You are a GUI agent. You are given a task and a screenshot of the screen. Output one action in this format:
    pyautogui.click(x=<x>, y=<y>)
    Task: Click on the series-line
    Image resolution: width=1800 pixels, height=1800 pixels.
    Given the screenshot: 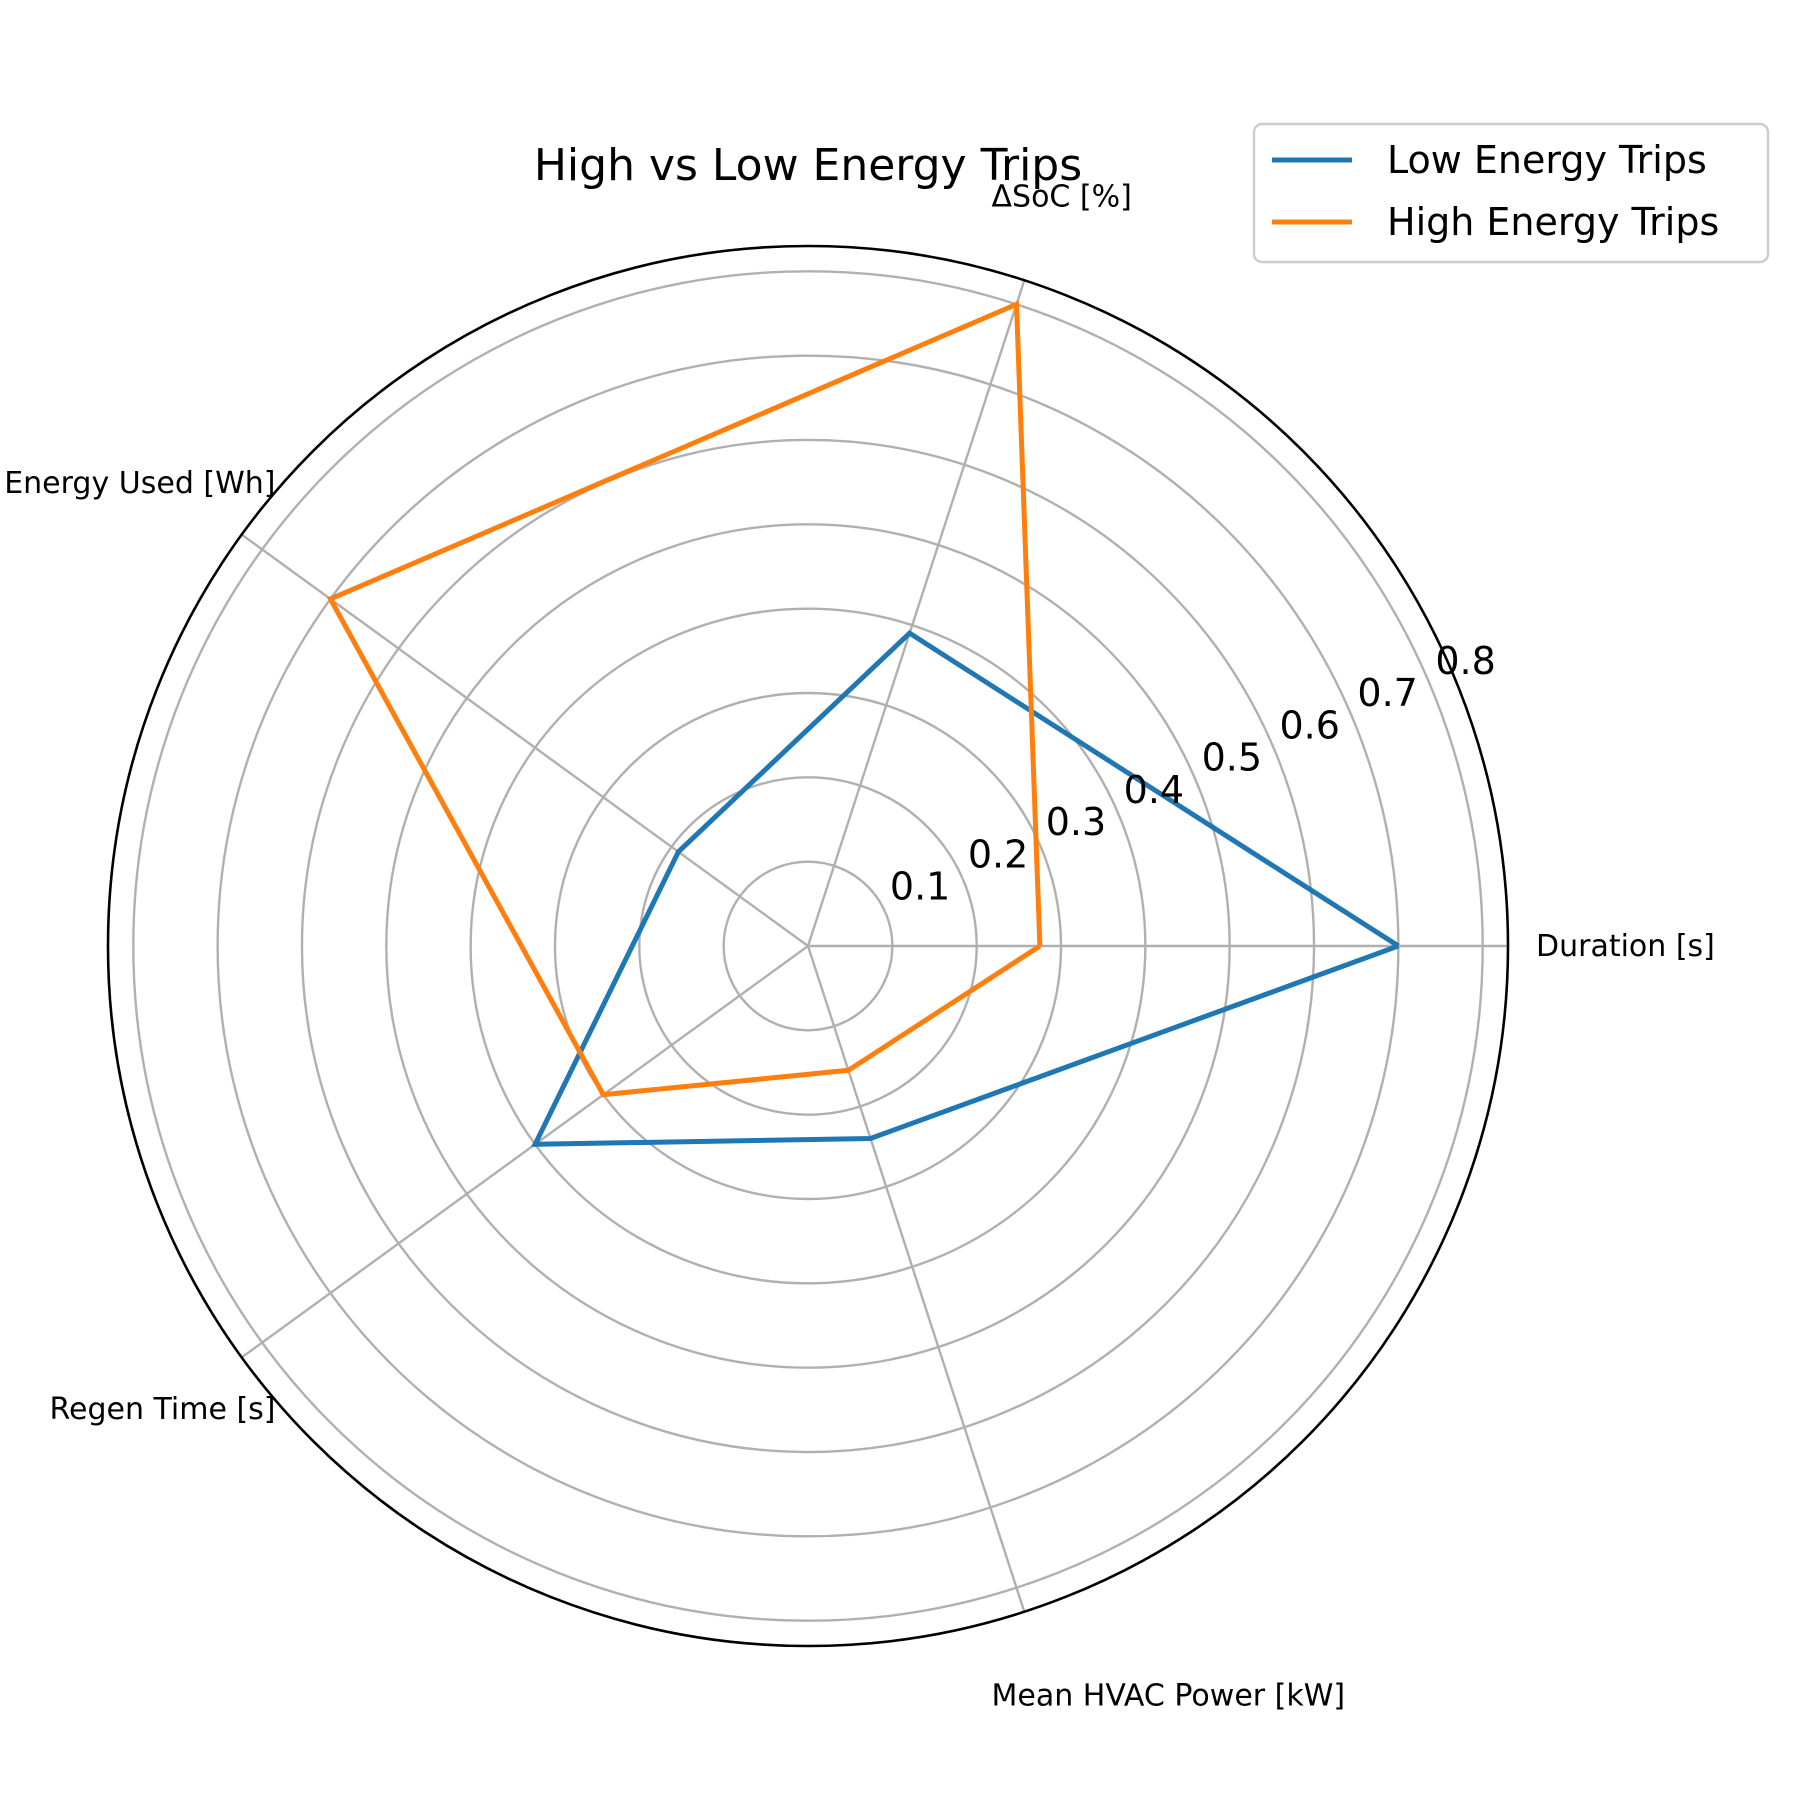 What is the action you would take?
    pyautogui.click(x=965, y=888)
    